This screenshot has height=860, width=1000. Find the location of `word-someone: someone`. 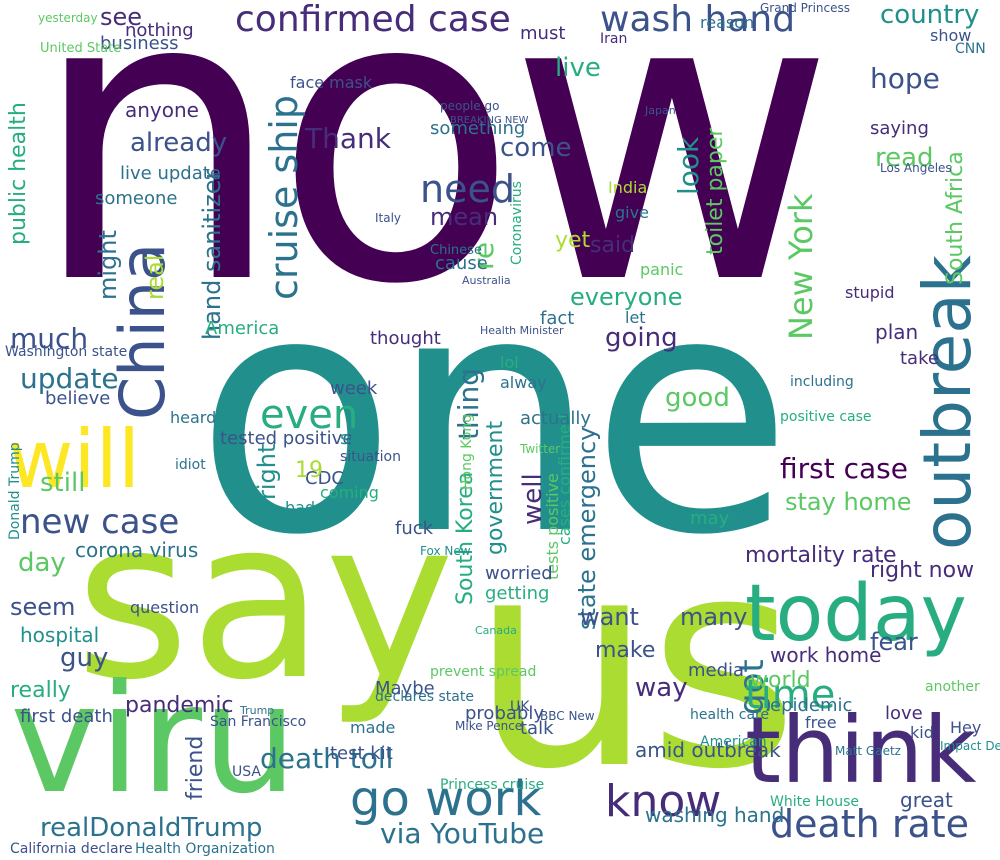

word-someone: someone is located at coordinates (136, 198).